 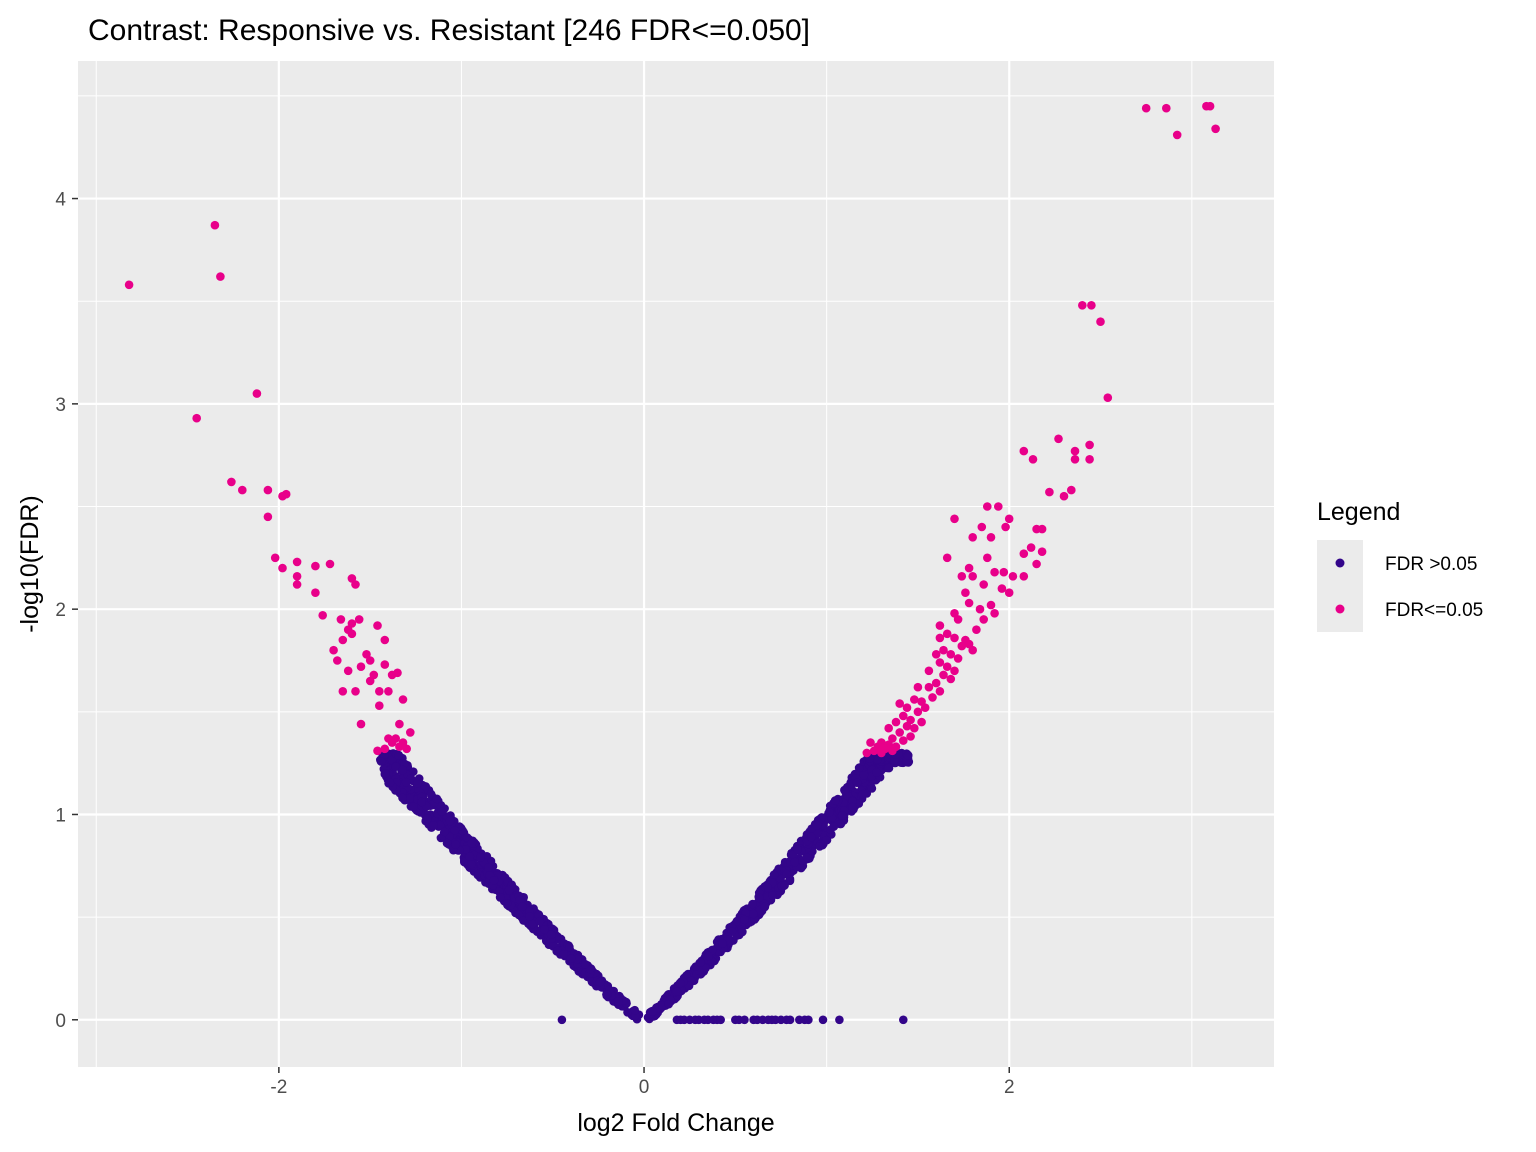 What do you see at coordinates (60, 200) in the screenshot?
I see `y-tick-label: 4` at bounding box center [60, 200].